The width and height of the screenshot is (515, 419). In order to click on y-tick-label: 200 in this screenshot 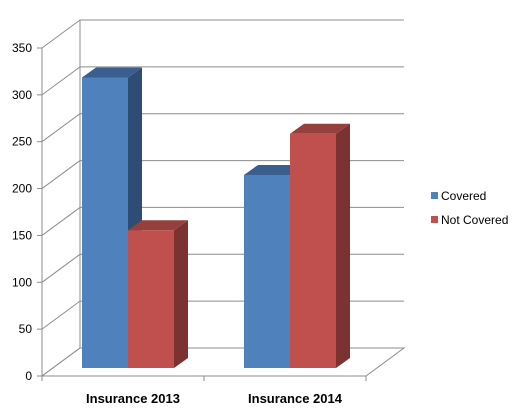, I will do `click(22, 189)`.